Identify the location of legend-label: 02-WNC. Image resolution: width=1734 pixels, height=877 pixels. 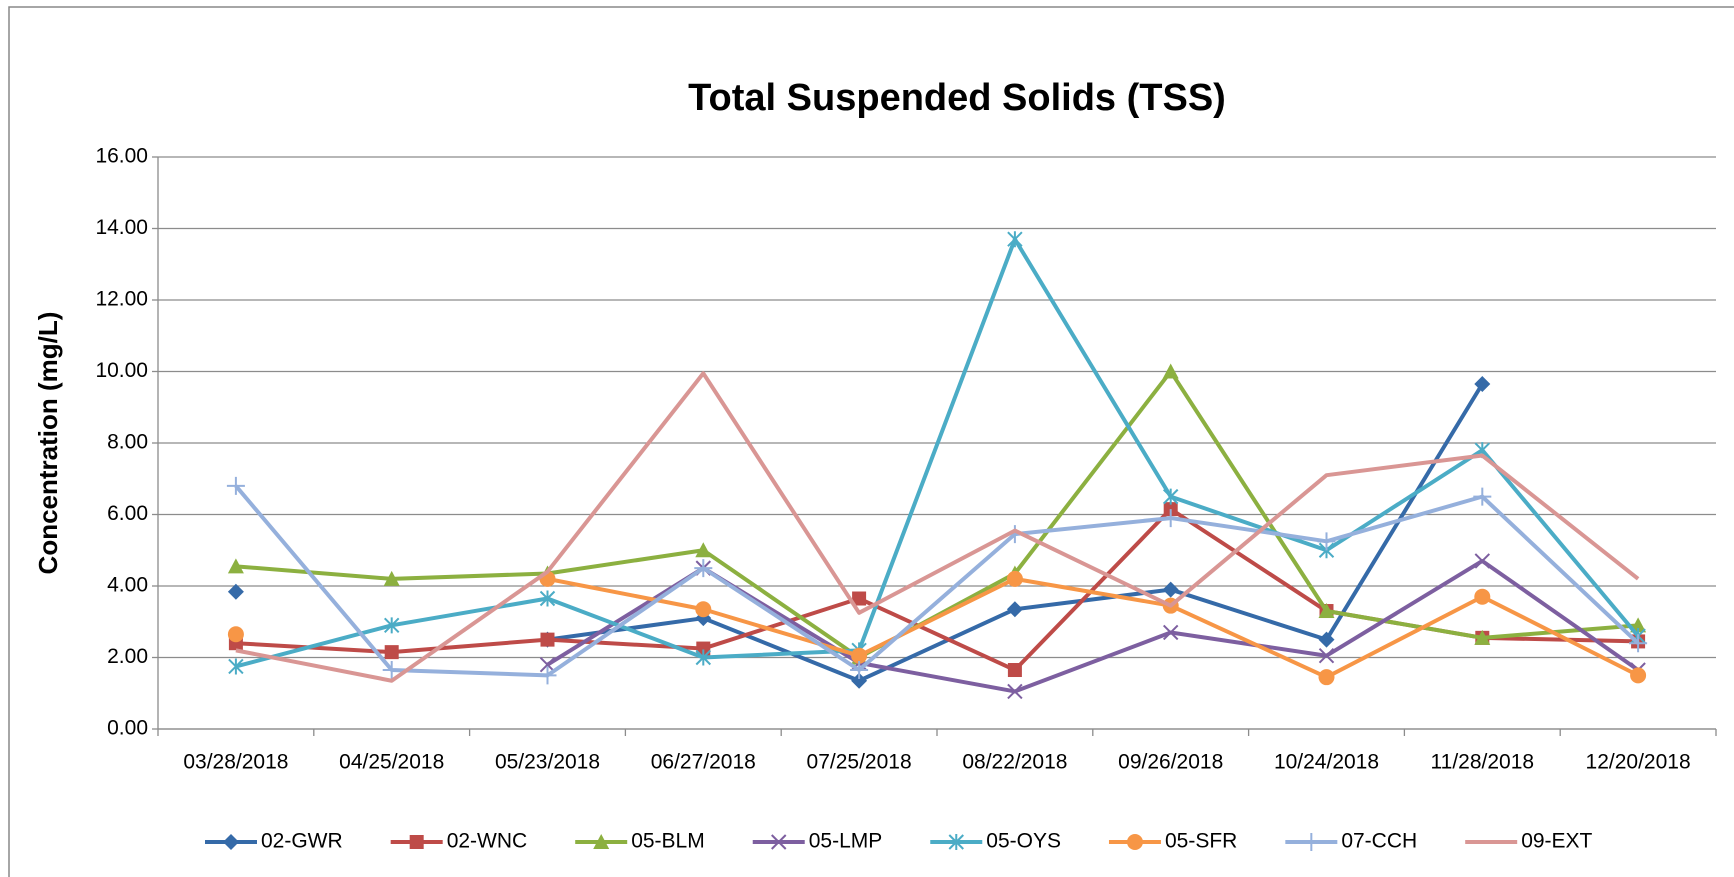
(487, 841).